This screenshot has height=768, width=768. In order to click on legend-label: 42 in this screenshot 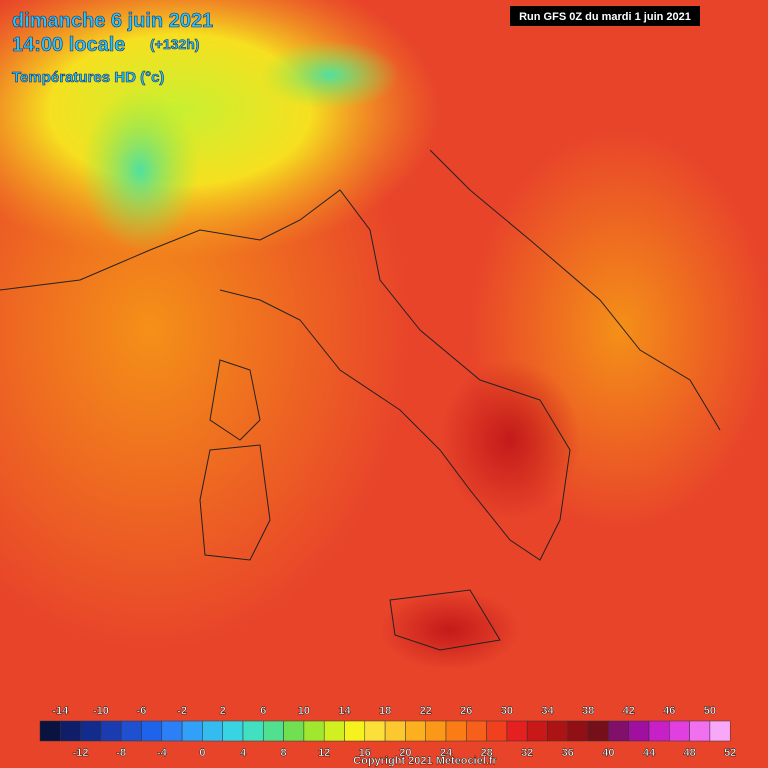, I will do `click(629, 711)`.